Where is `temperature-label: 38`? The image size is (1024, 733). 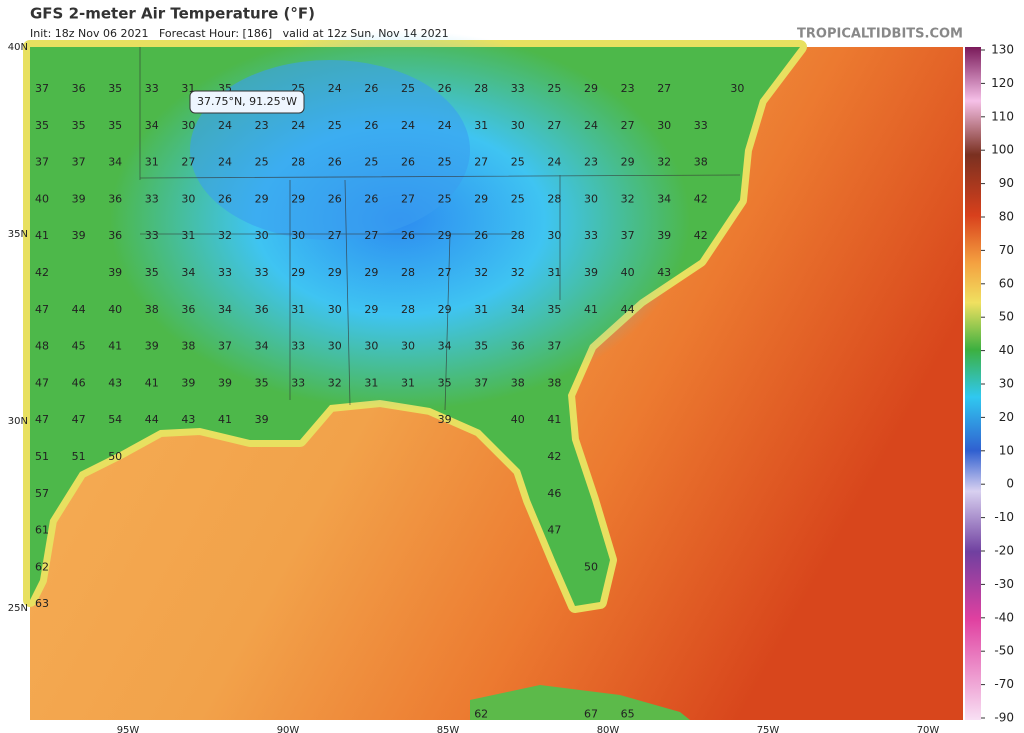 temperature-label: 38 is located at coordinates (701, 162).